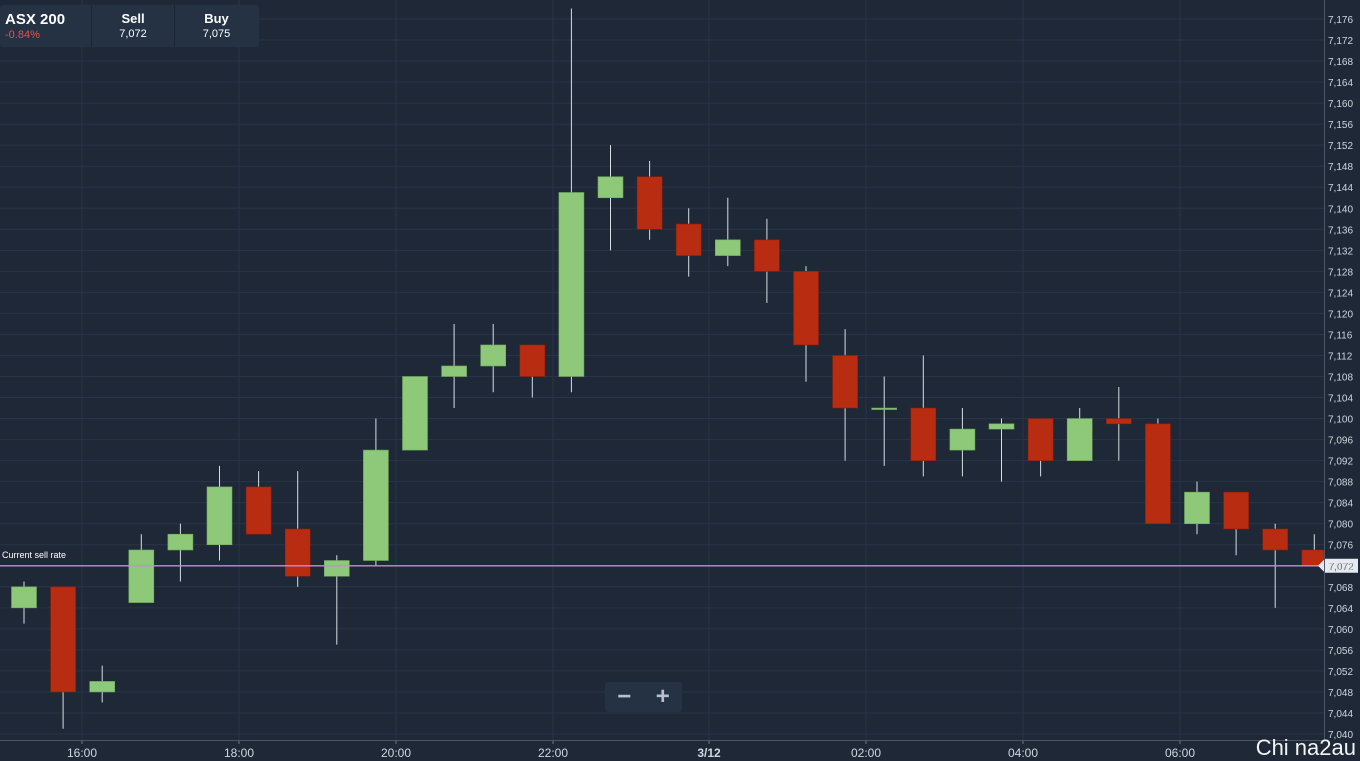 Image resolution: width=1360 pixels, height=761 pixels. I want to click on y-tick-label: 7,128, so click(1340, 272).